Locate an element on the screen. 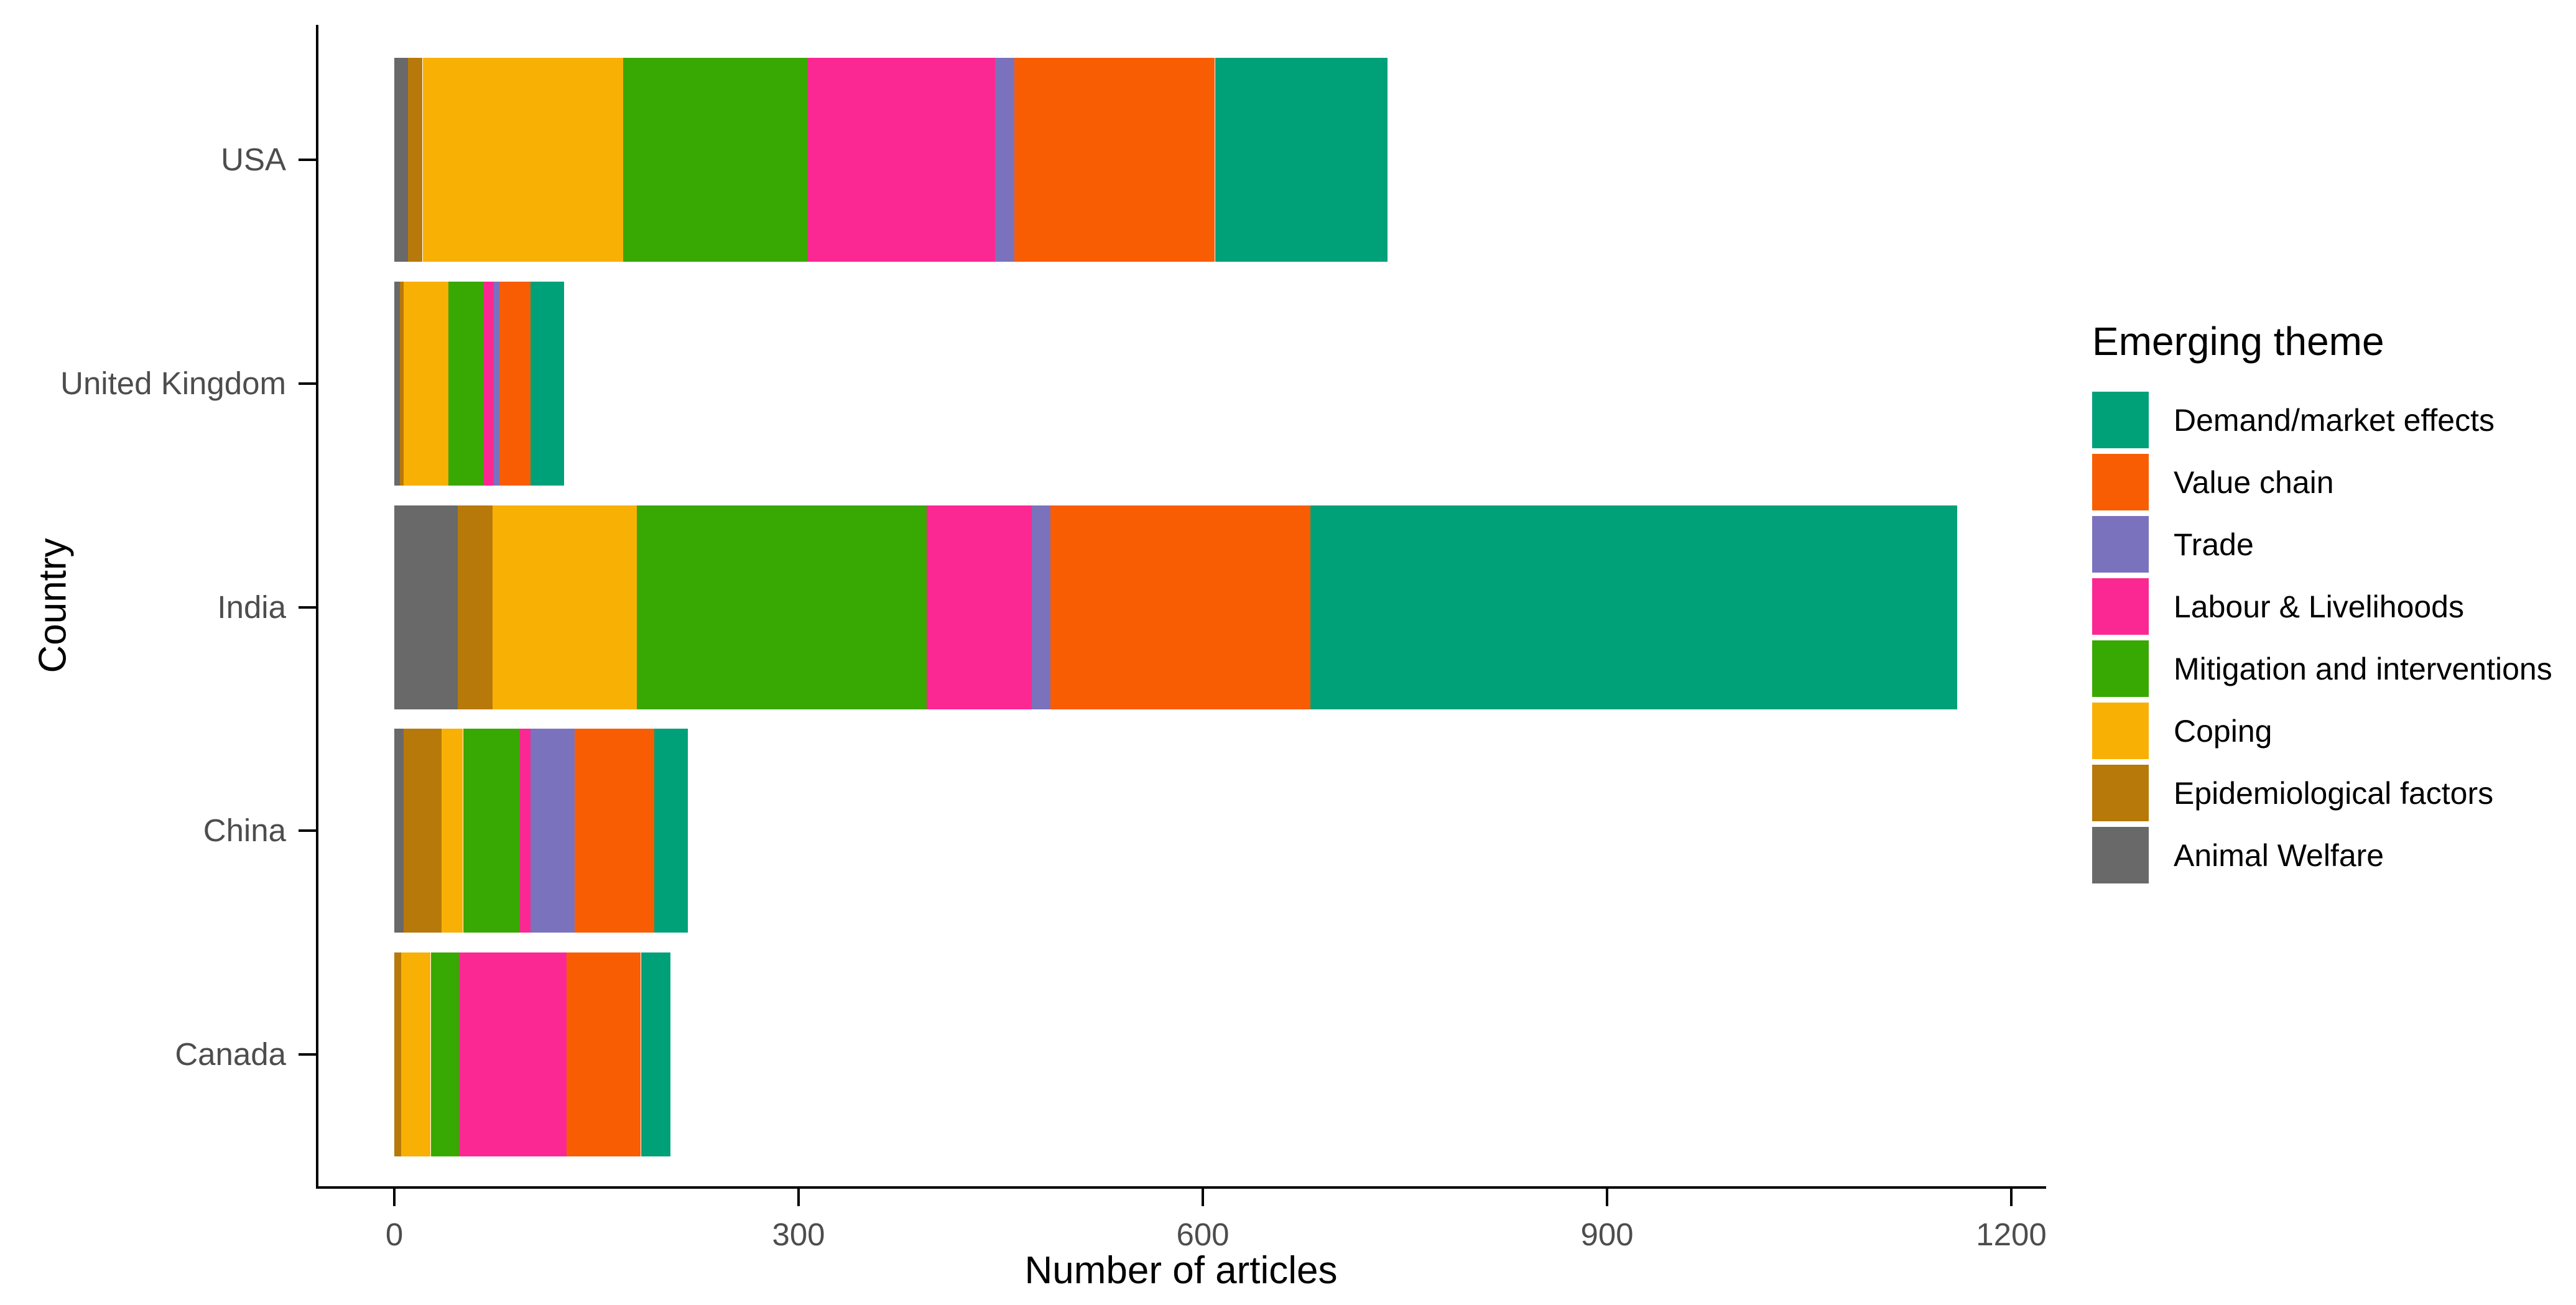 This screenshot has width=2576, height=1305. y-tick-label: United Kingdom is located at coordinates (173, 383).